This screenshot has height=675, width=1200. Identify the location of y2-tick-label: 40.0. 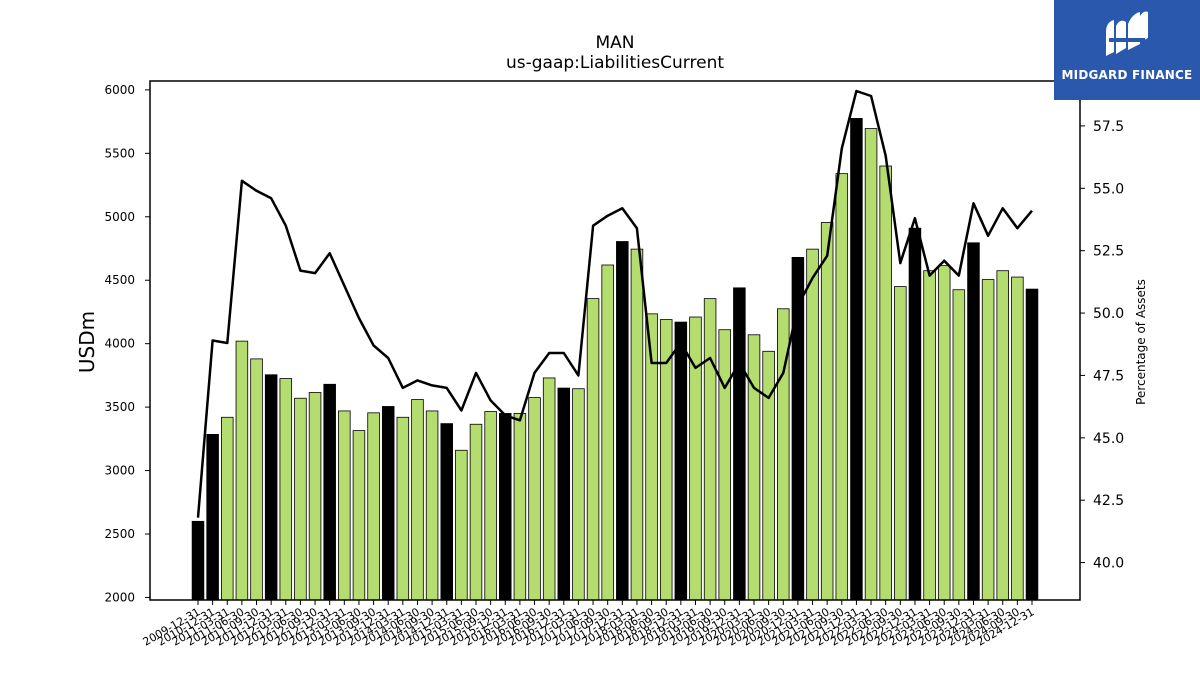
(1108, 564).